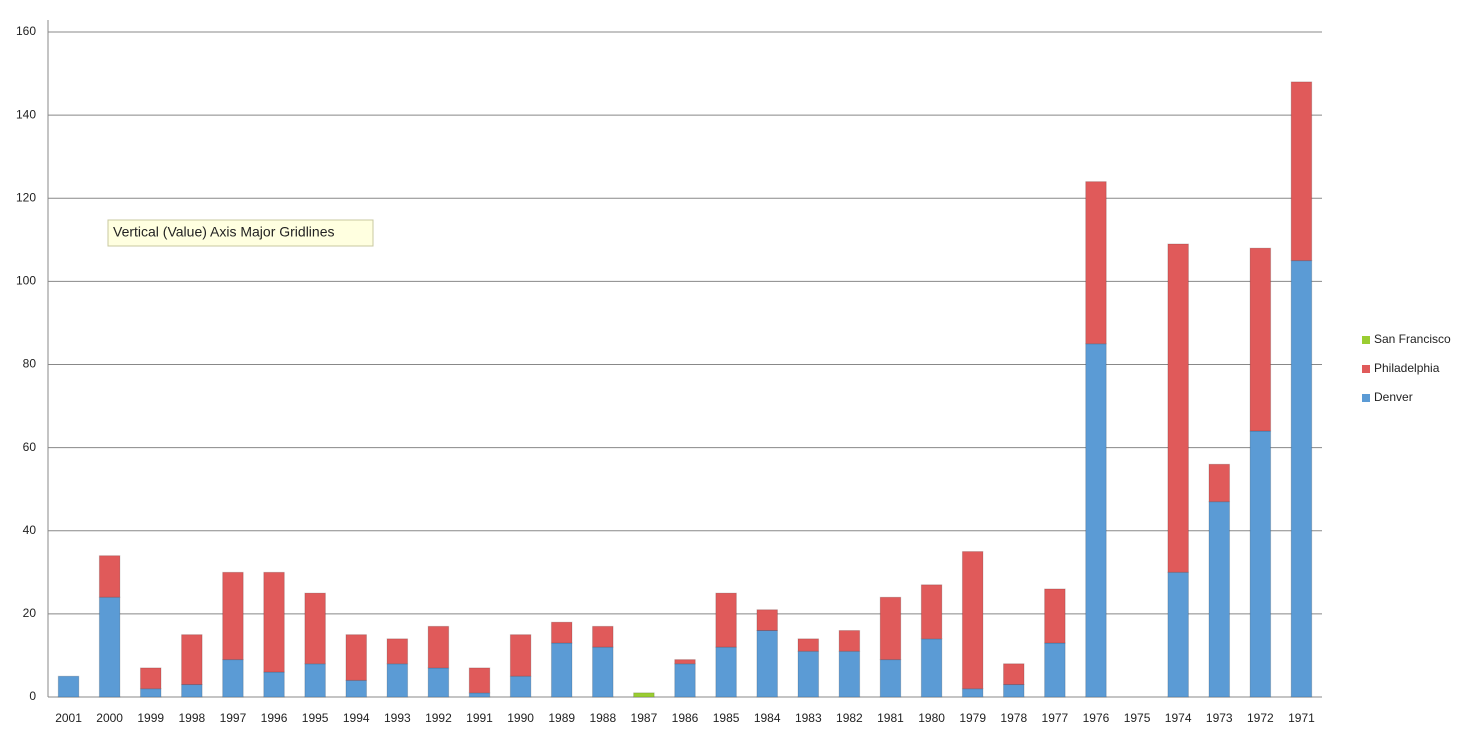 The height and width of the screenshot is (735, 1470). Describe the element at coordinates (109, 718) in the screenshot. I see `x-tick-label: 2000` at that location.